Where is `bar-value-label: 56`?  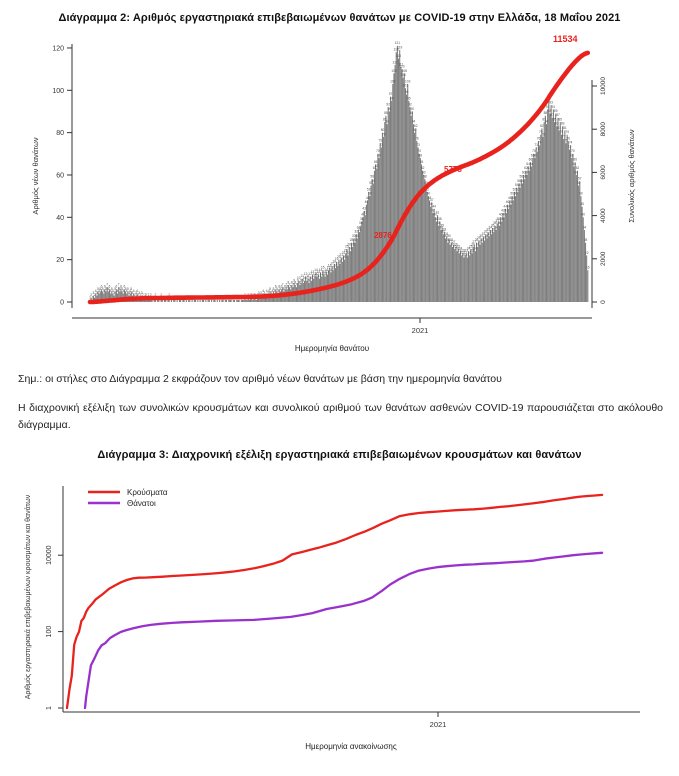 bar-value-label: 56 is located at coordinates (523, 181).